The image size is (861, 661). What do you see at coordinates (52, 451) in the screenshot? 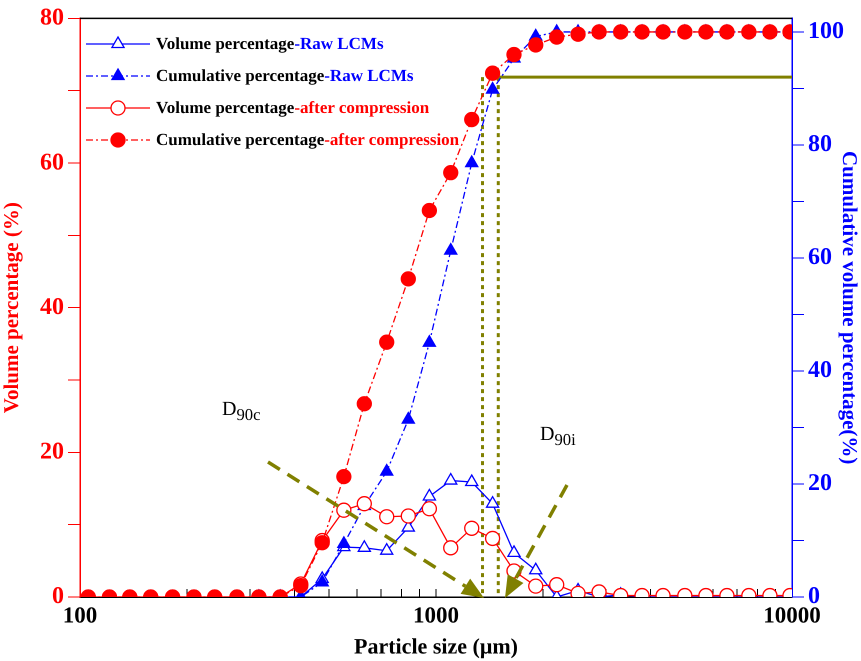
I see `y-tick-label: 20` at bounding box center [52, 451].